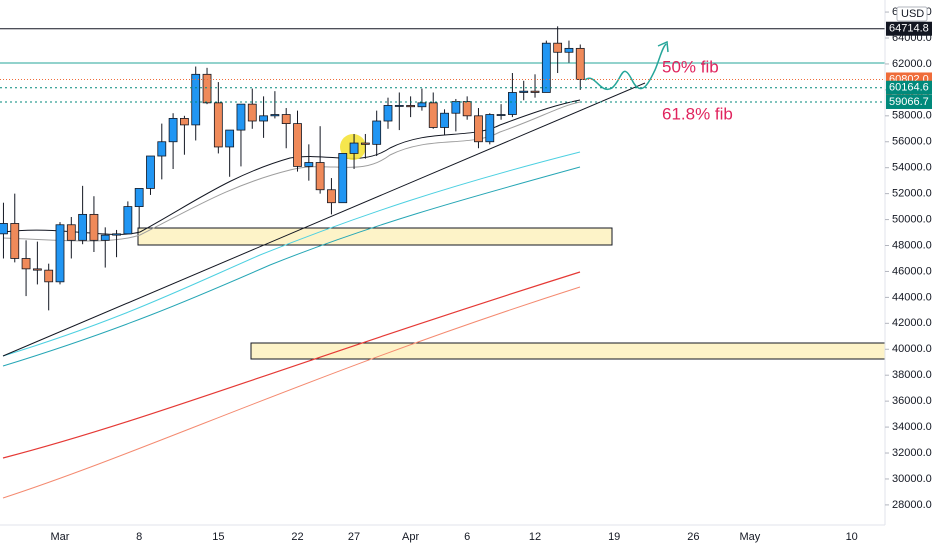 Image resolution: width=932 pixels, height=550 pixels. I want to click on x-tick-label: 12, so click(535, 537).